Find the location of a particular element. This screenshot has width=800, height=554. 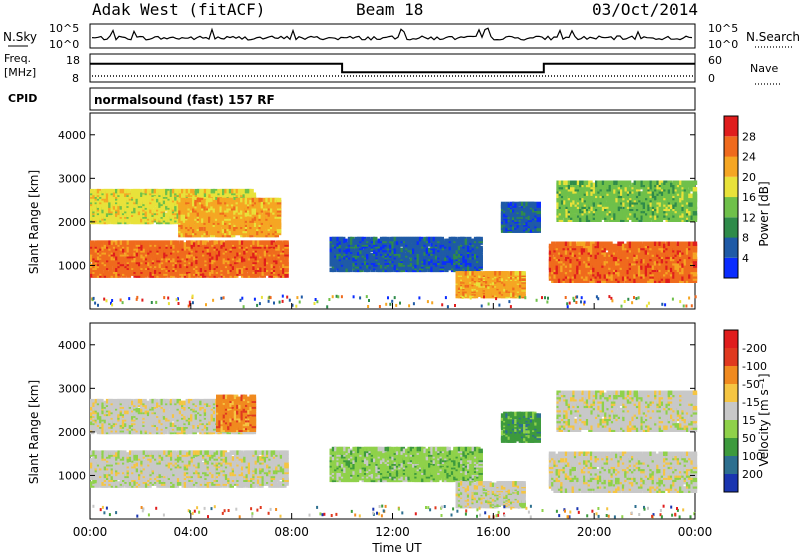

freq-left-unit: [MHz] is located at coordinates (20, 72).